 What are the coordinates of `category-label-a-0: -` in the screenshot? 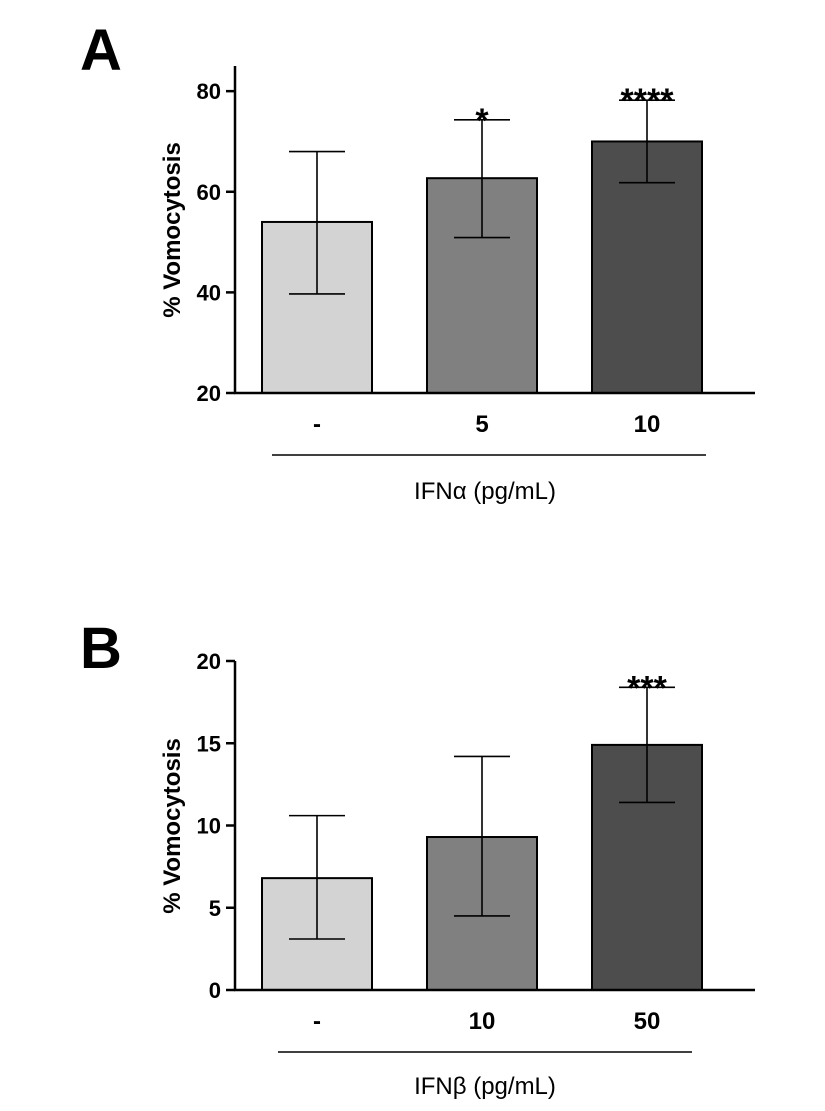 It's located at (317, 424).